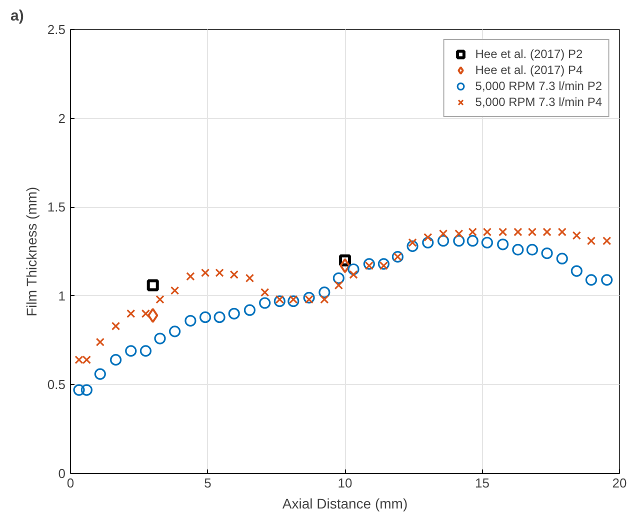 This screenshot has width=629, height=514. I want to click on legend-label: Hee et al. (2017) P4, so click(529, 70).